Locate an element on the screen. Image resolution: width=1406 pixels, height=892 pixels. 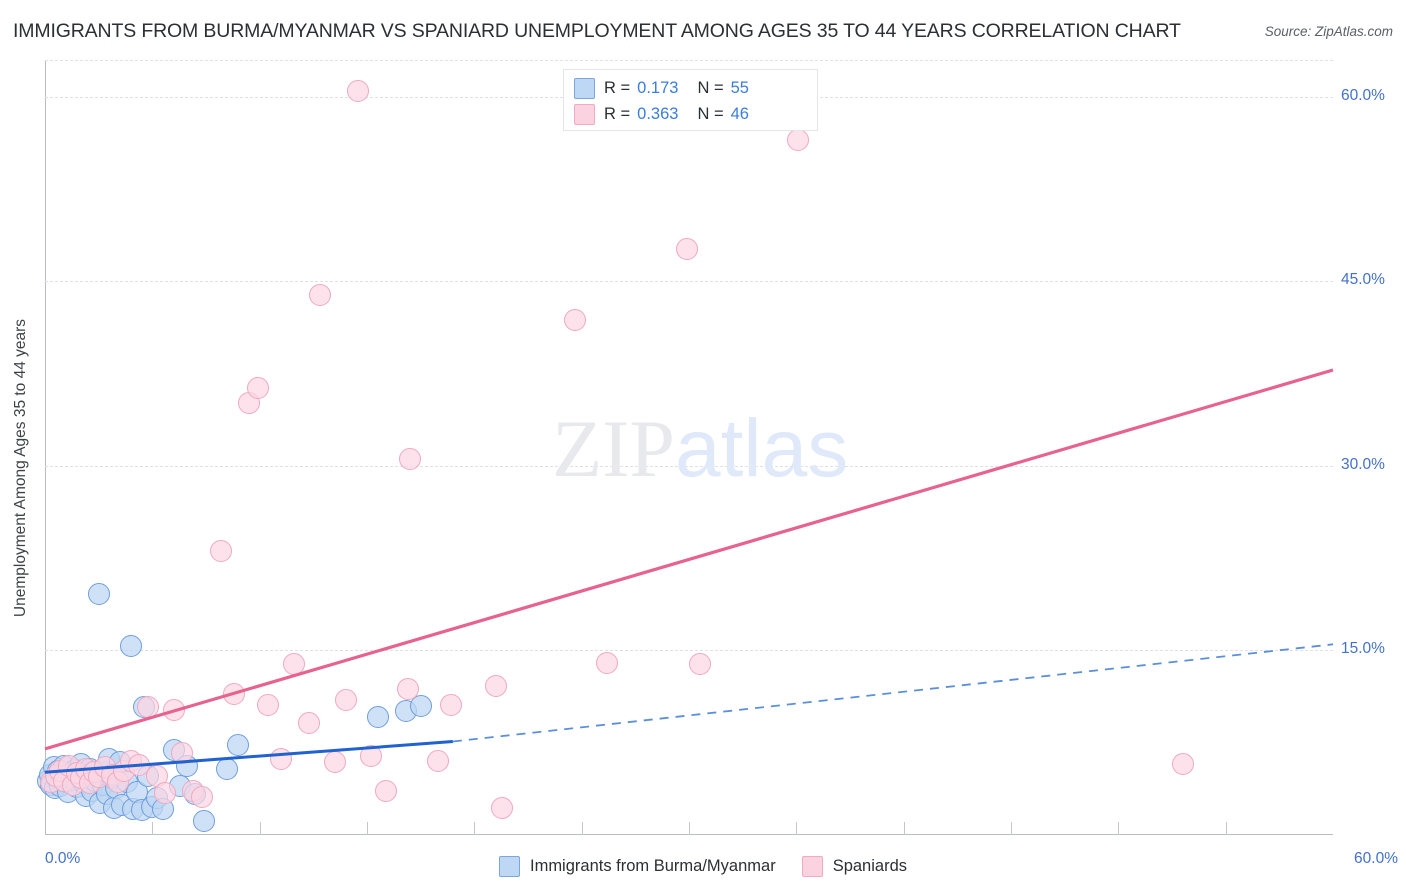
legend-item-immigrants: Immigrants from Burma/Myanmar is located at coordinates (637, 866).